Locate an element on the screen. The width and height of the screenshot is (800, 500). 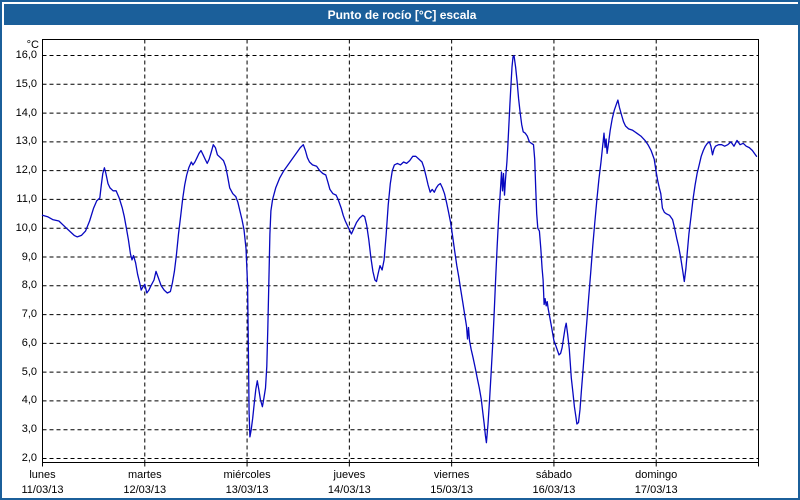
y-tick-label: 7,0 is located at coordinates (29, 314).